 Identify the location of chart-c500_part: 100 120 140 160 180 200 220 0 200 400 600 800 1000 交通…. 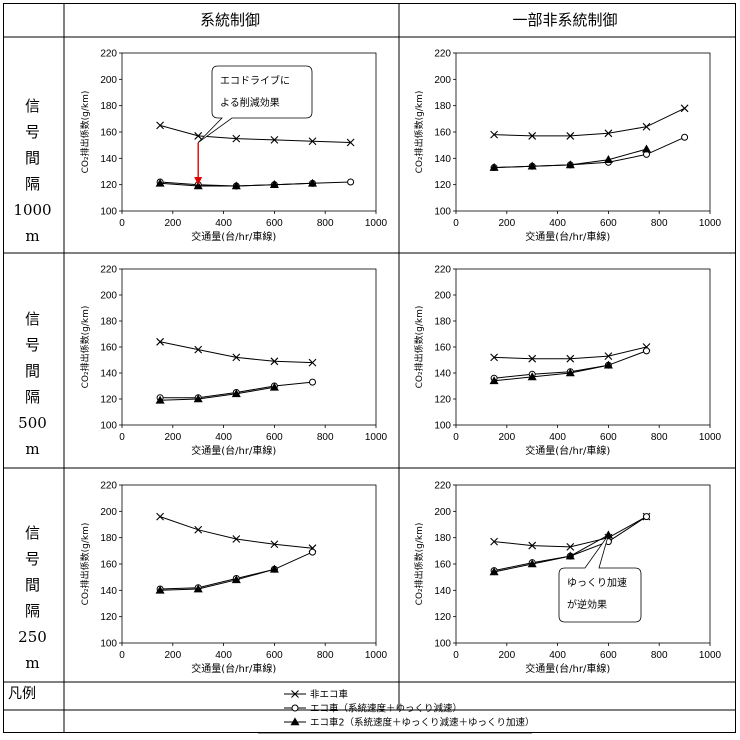
(567, 361).